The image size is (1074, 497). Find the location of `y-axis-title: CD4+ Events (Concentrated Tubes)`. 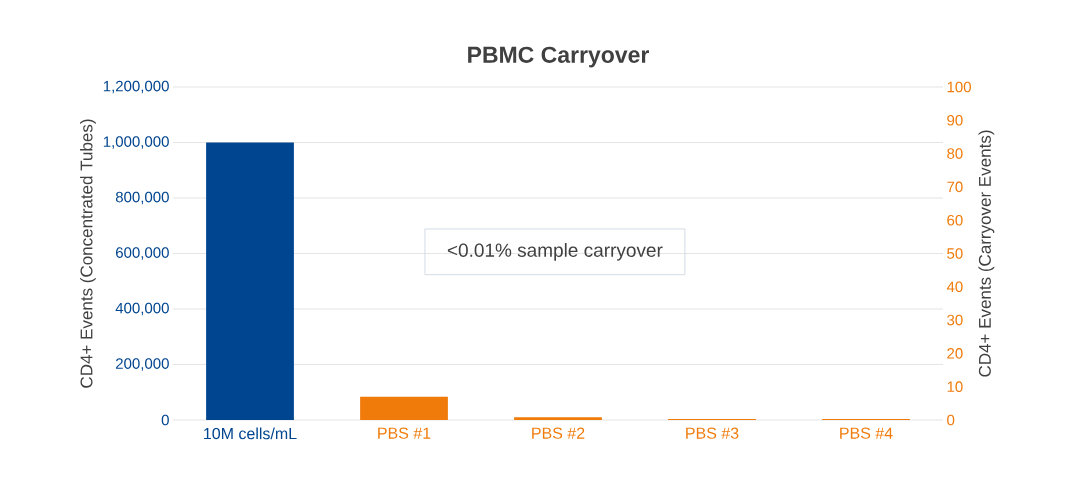

y-axis-title: CD4+ Events (Concentrated Tubes) is located at coordinates (88, 253).